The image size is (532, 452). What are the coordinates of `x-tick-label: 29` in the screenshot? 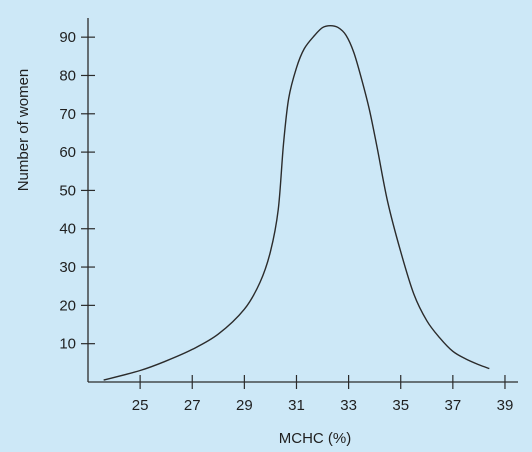 It's located at (244, 405).